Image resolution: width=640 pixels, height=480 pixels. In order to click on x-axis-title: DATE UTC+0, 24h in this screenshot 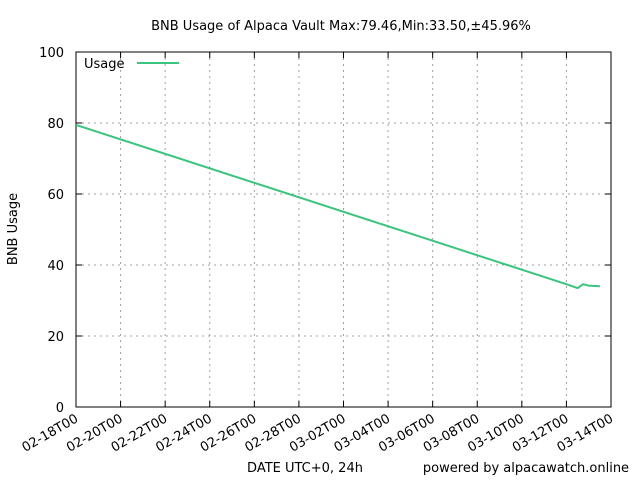, I will do `click(305, 468)`.